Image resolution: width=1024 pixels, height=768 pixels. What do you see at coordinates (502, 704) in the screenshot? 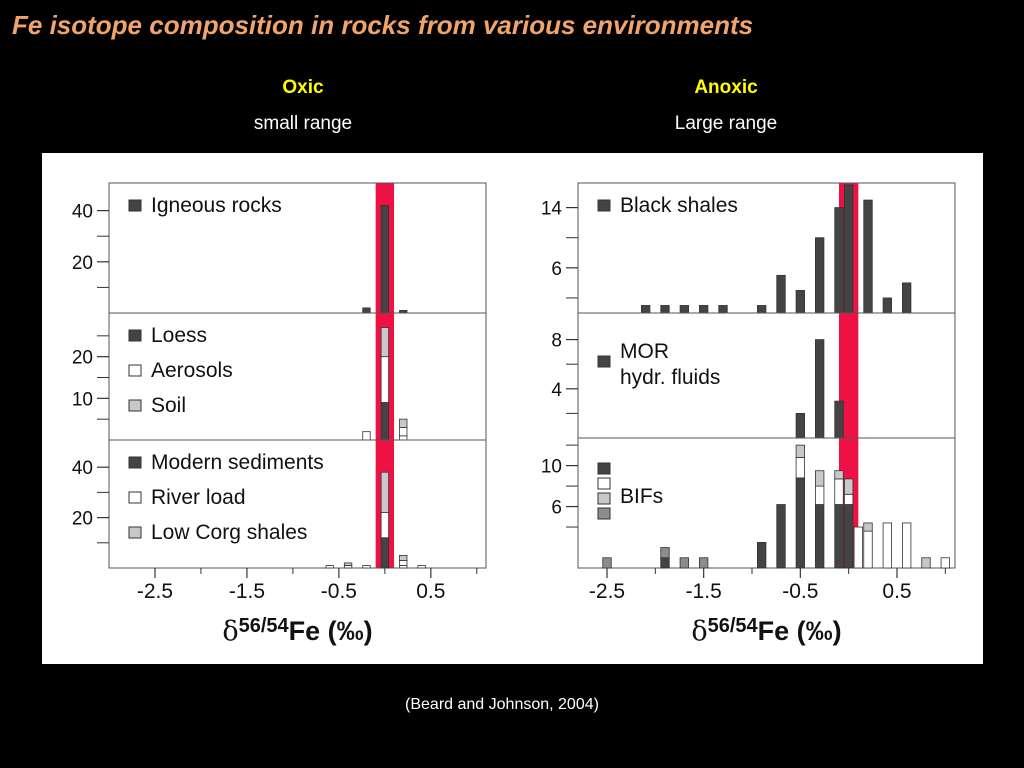
I see `citation: (Beard and Johnson, 2004)` at bounding box center [502, 704].